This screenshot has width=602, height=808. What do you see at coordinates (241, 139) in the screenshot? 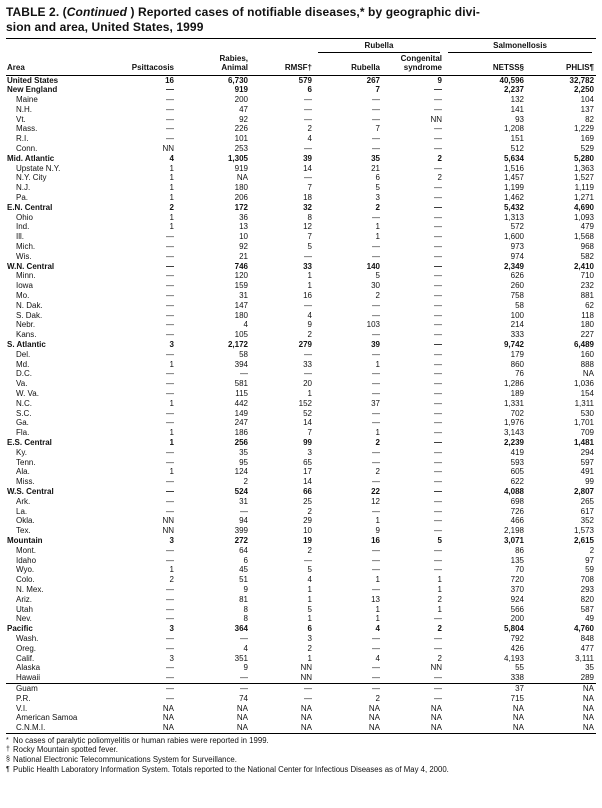
I see `value-cell: 101` at bounding box center [241, 139].